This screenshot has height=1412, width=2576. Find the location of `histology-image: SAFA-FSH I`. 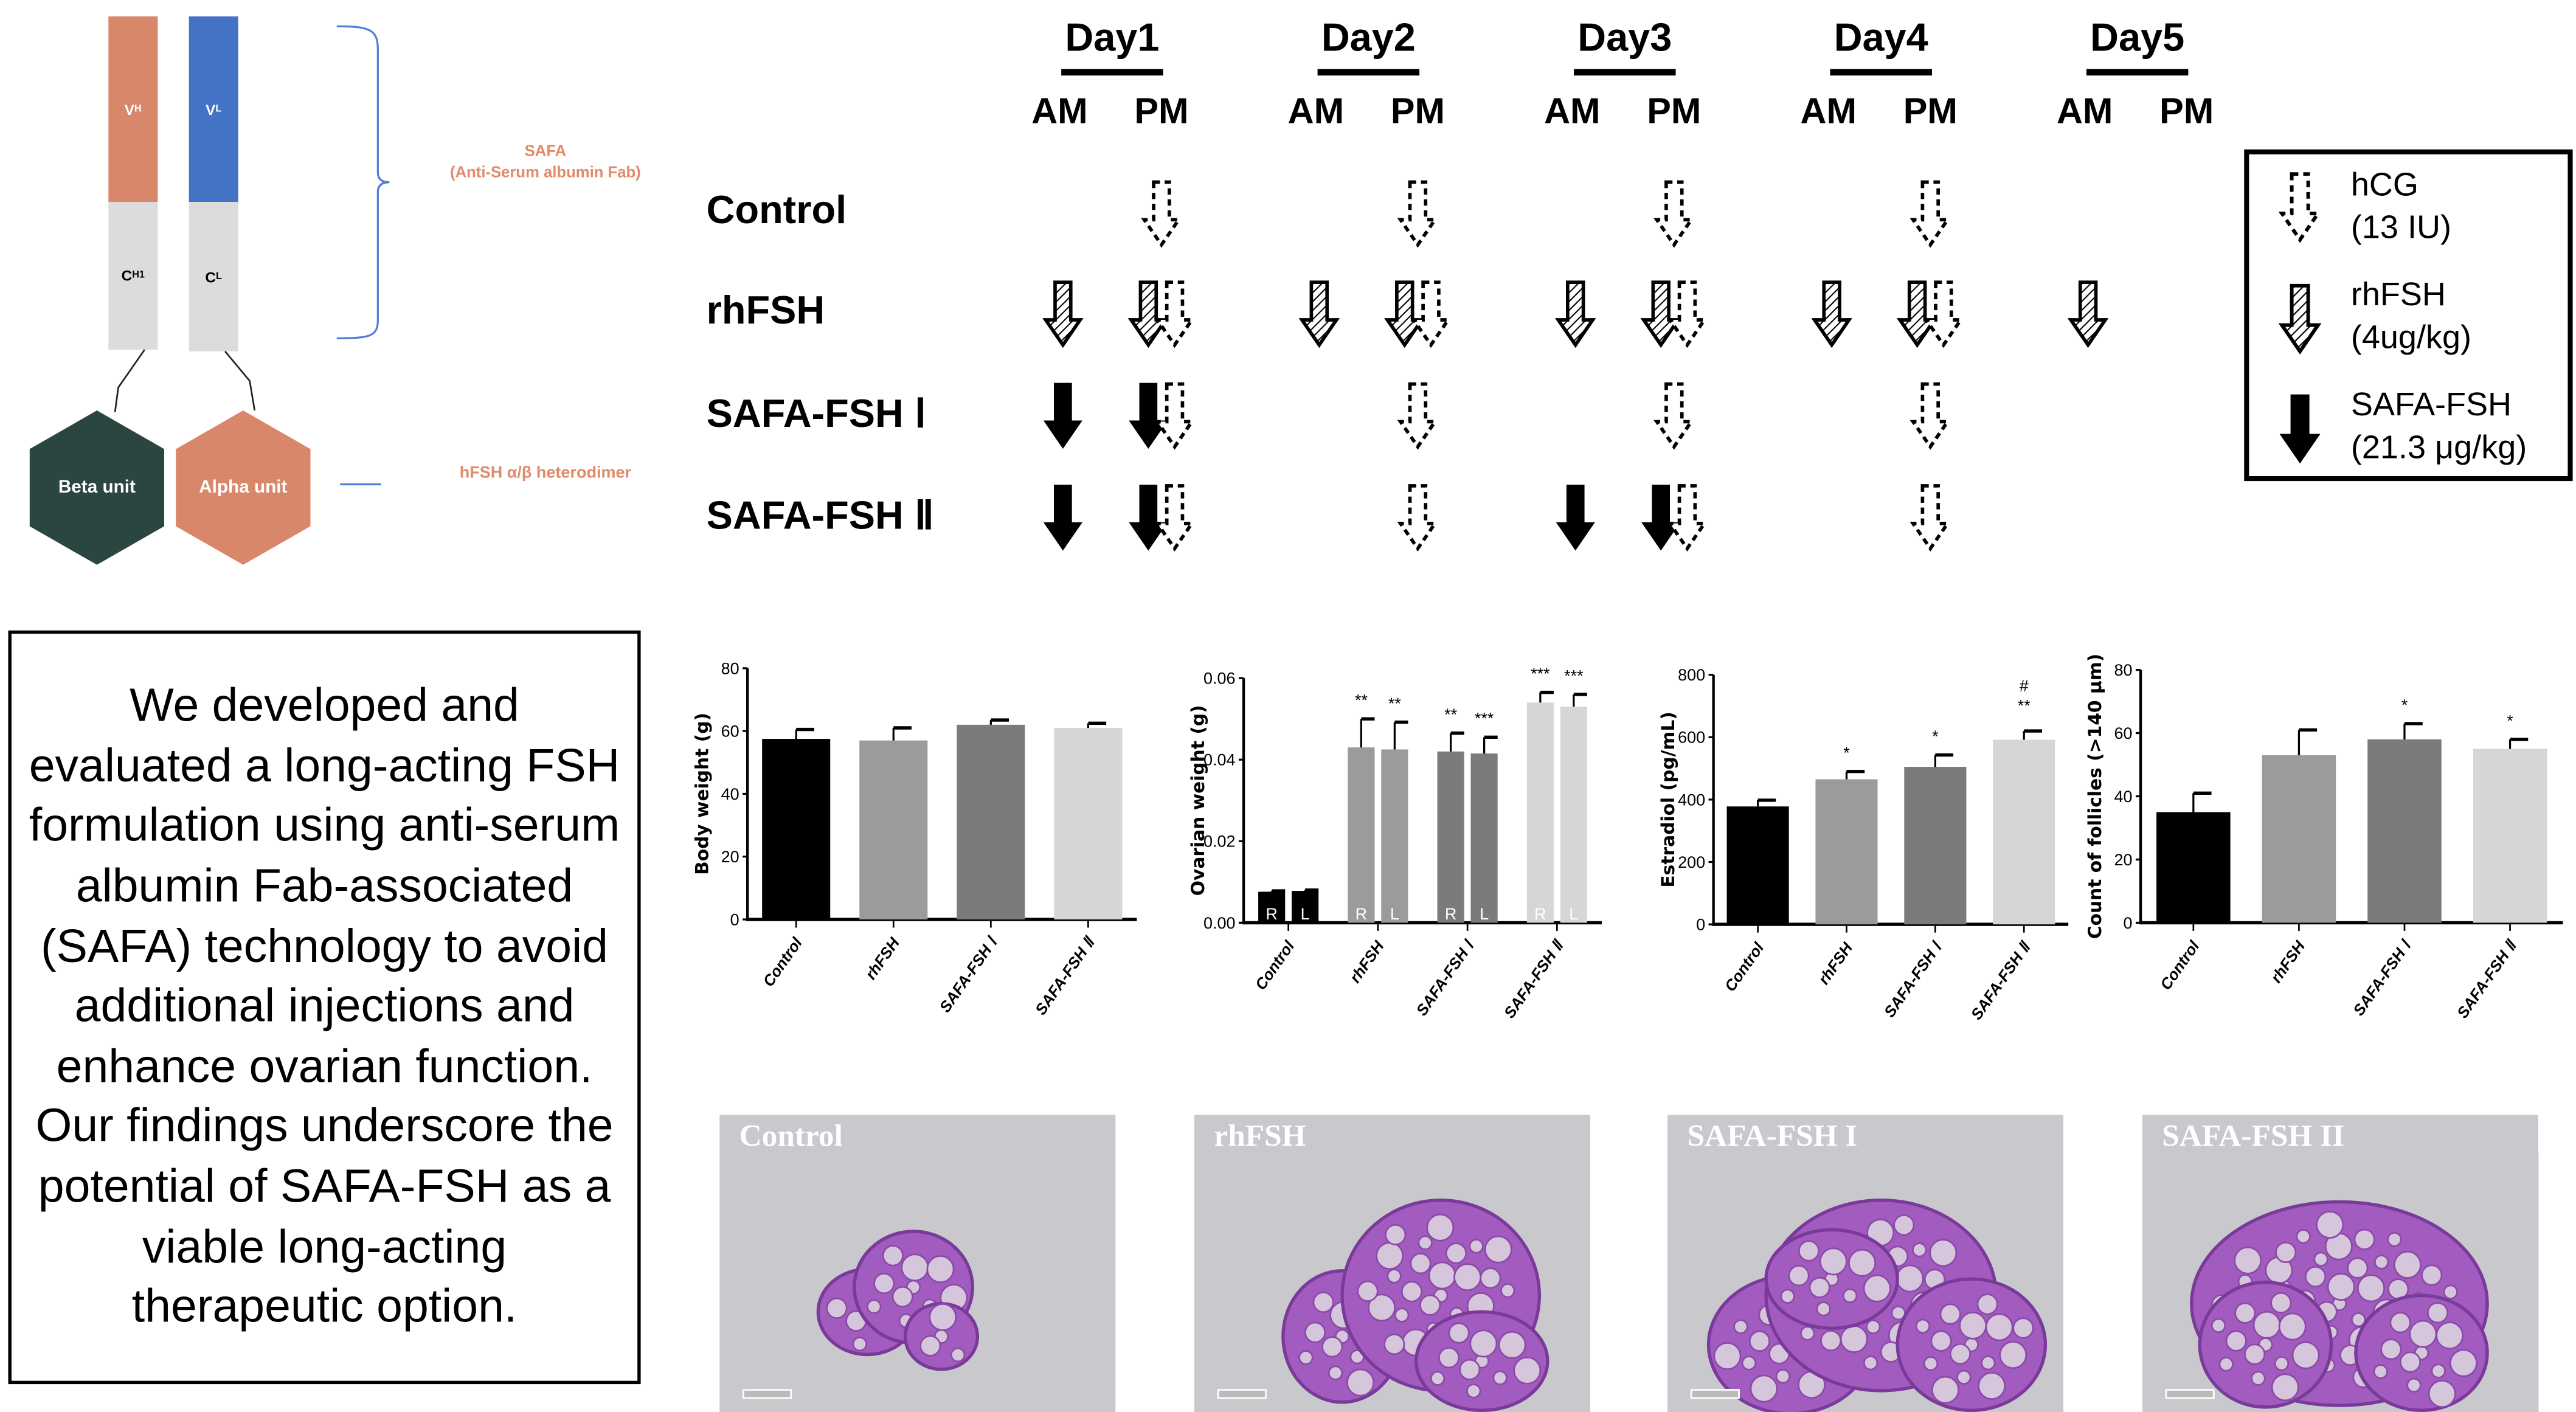

histology-image: SAFA-FSH I is located at coordinates (1865, 1263).